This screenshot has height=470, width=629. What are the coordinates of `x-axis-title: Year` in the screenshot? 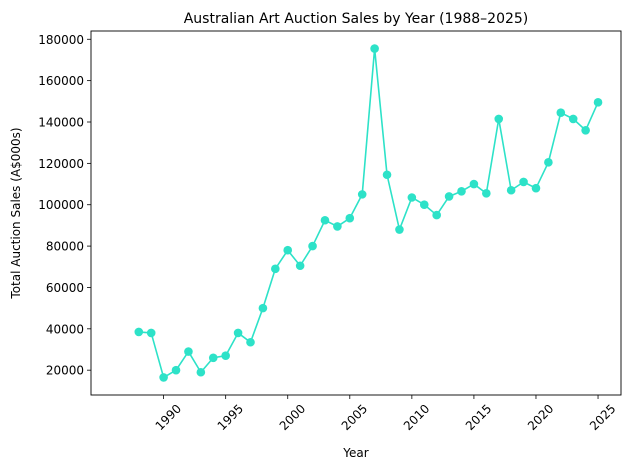 It's located at (355, 453).